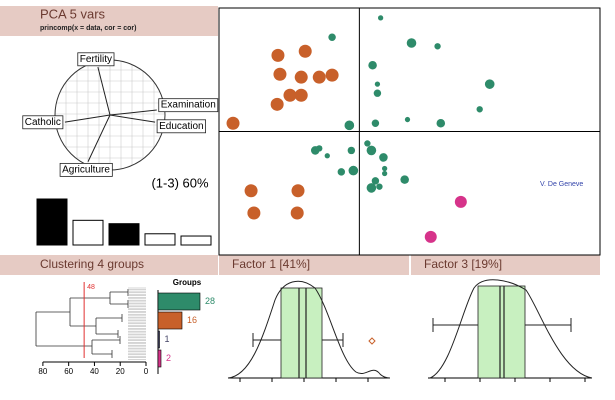 The width and height of the screenshot is (615, 400). I want to click on x-tick-label: 0, so click(146, 371).